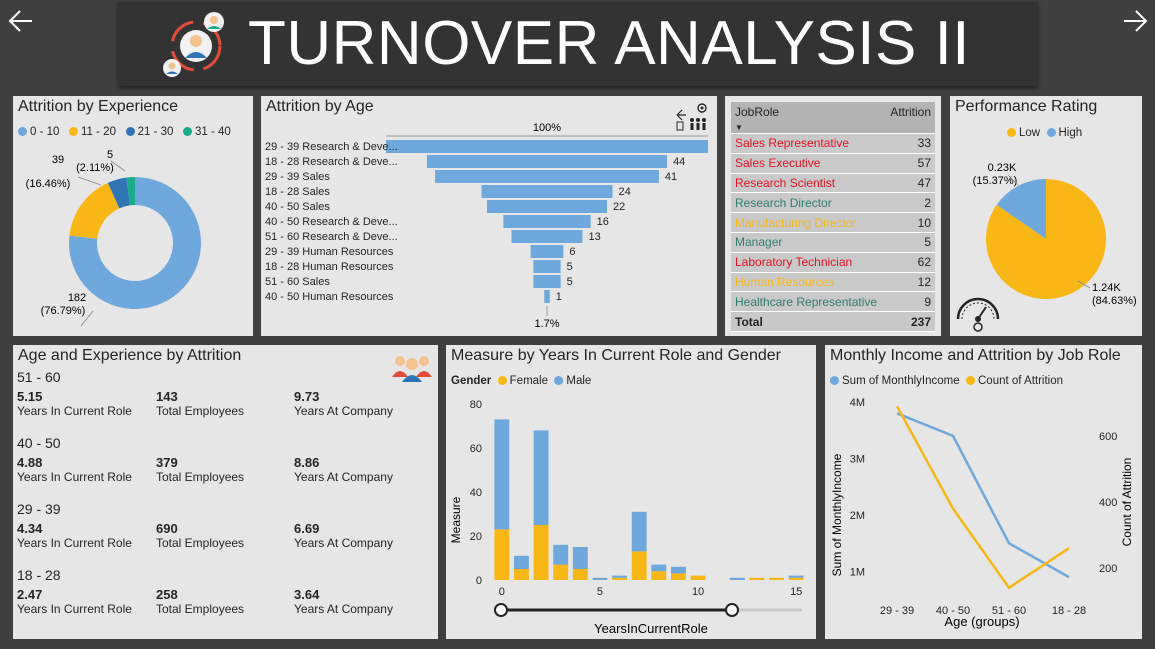 This screenshot has width=1155, height=649. I want to click on funnel-bottom-percent: 1.7%, so click(546, 324).